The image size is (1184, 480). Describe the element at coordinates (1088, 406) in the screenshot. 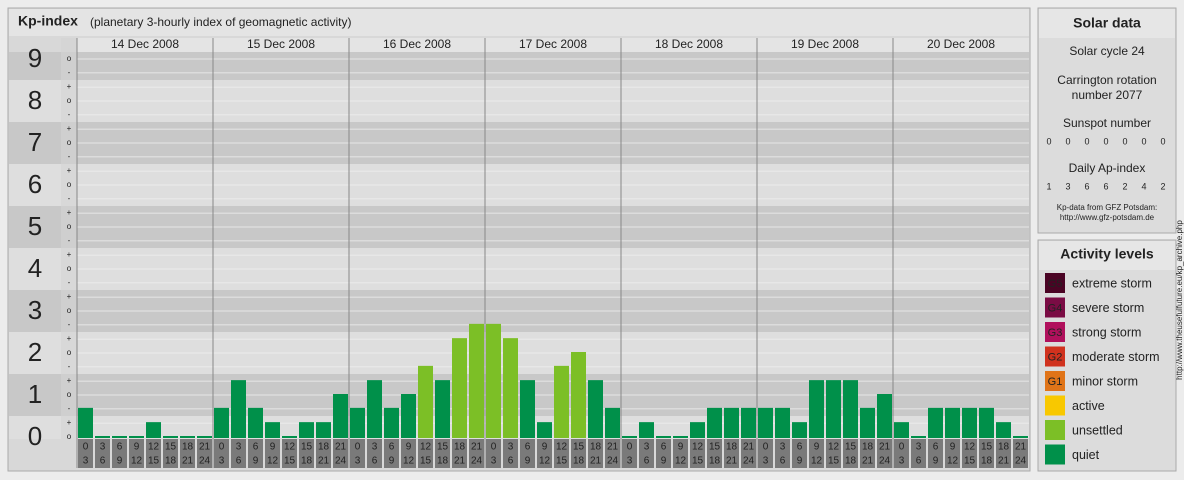

I see `legend-label: active` at that location.